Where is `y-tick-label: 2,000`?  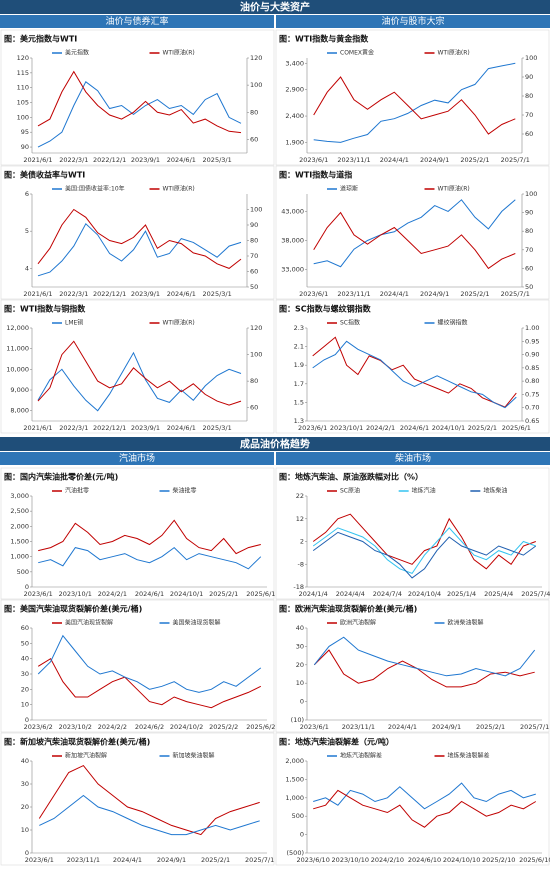 y-tick-label: 2,000 is located at coordinates (19, 526).